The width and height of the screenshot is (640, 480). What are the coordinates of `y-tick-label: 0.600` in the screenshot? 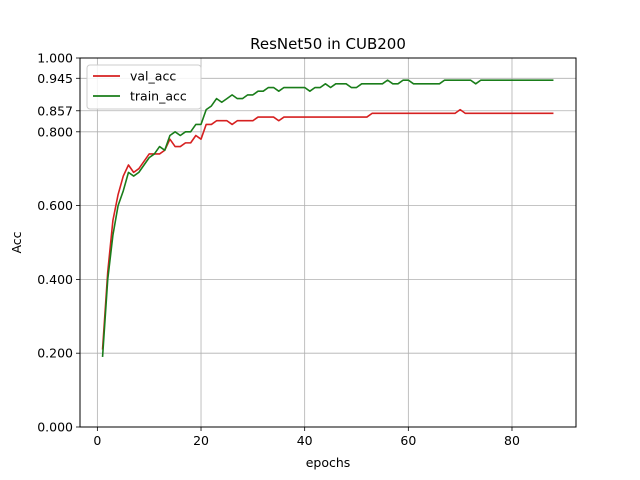 It's located at (55, 205).